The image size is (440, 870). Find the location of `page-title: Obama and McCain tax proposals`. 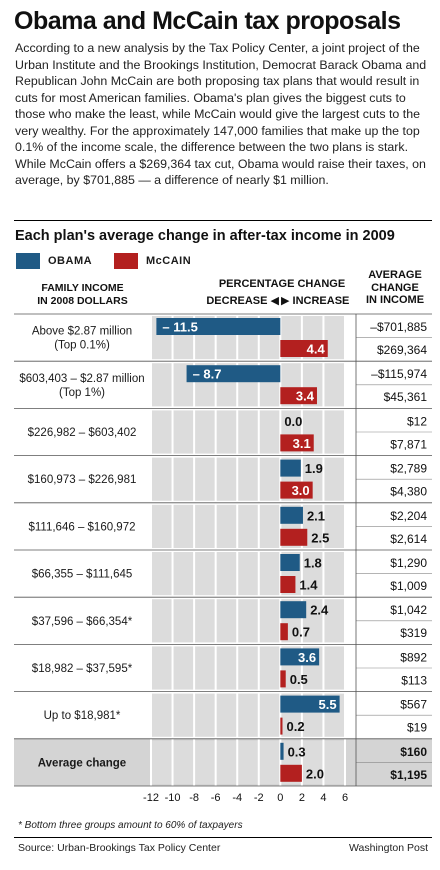

page-title: Obama and McCain tax proposals is located at coordinates (207, 21).